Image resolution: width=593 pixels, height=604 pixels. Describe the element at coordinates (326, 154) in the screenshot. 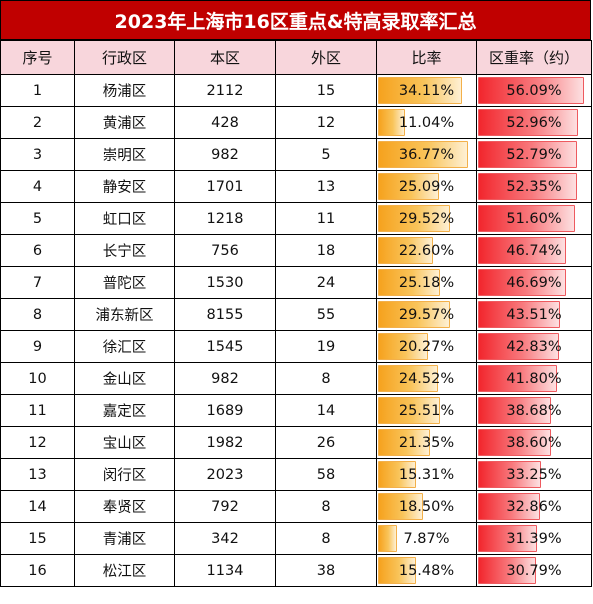

I see `cell-outside: 5` at that location.